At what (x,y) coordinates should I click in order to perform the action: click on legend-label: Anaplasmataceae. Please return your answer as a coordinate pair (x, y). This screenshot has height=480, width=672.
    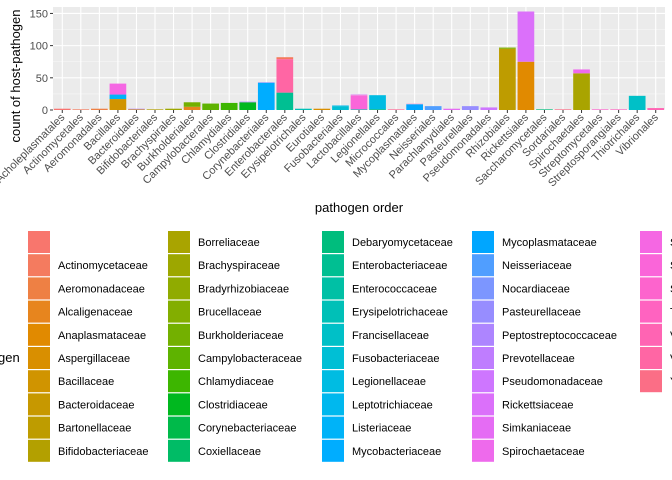
    Looking at the image, I should click on (102, 336).